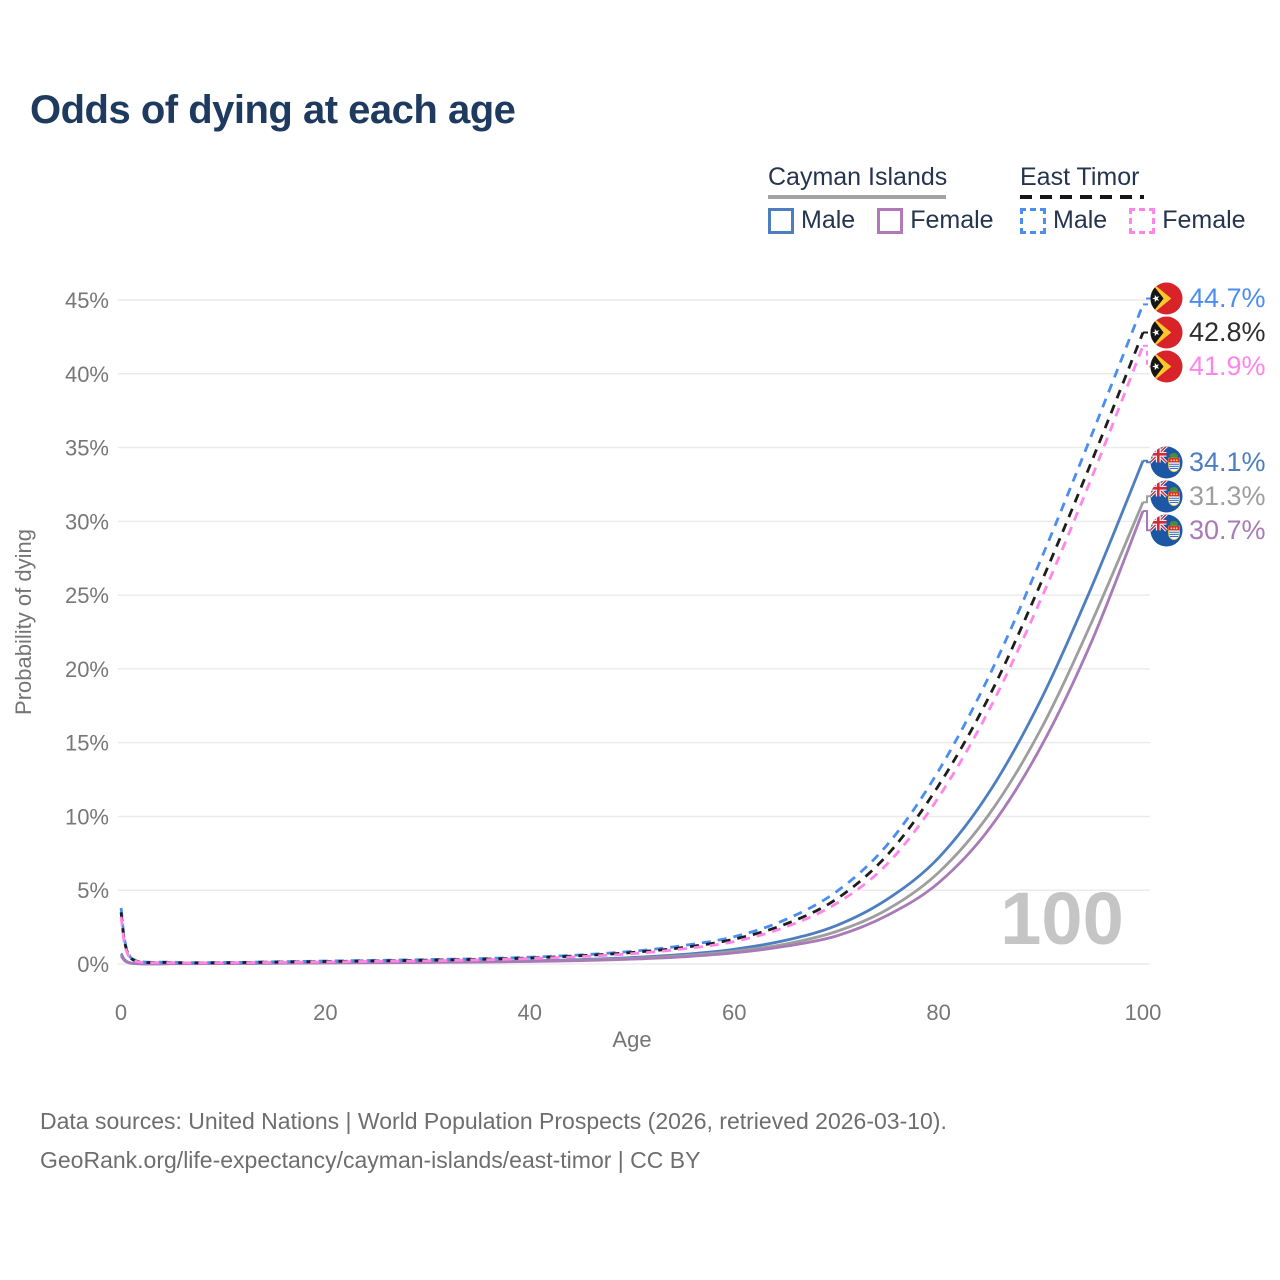 This screenshot has height=1280, width=1280. I want to click on end-label-east-timor-female: 41.9%, so click(1208, 366).